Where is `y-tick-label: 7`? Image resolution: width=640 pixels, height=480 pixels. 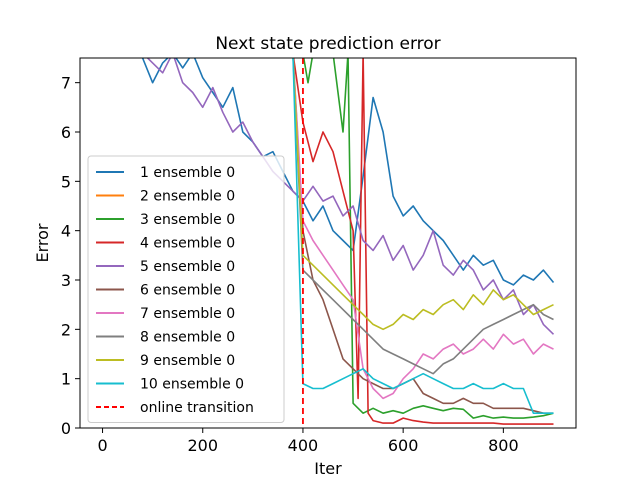
y-tick-label: 7 is located at coordinates (66, 83).